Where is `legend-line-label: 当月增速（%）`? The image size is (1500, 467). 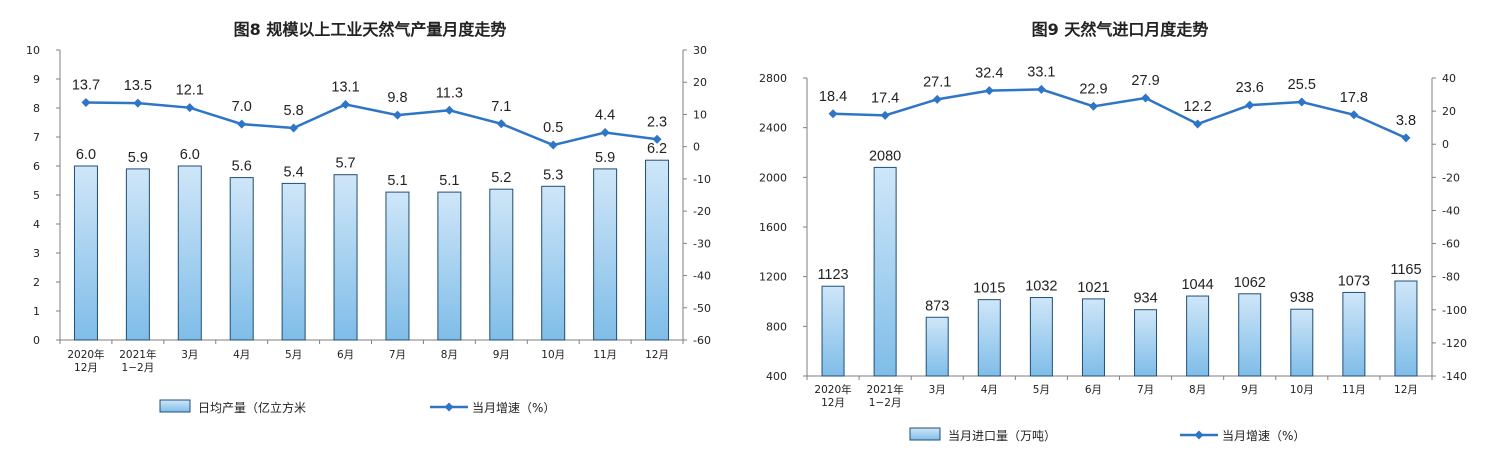
legend-line-label: 当月增速（%） is located at coordinates (513, 408).